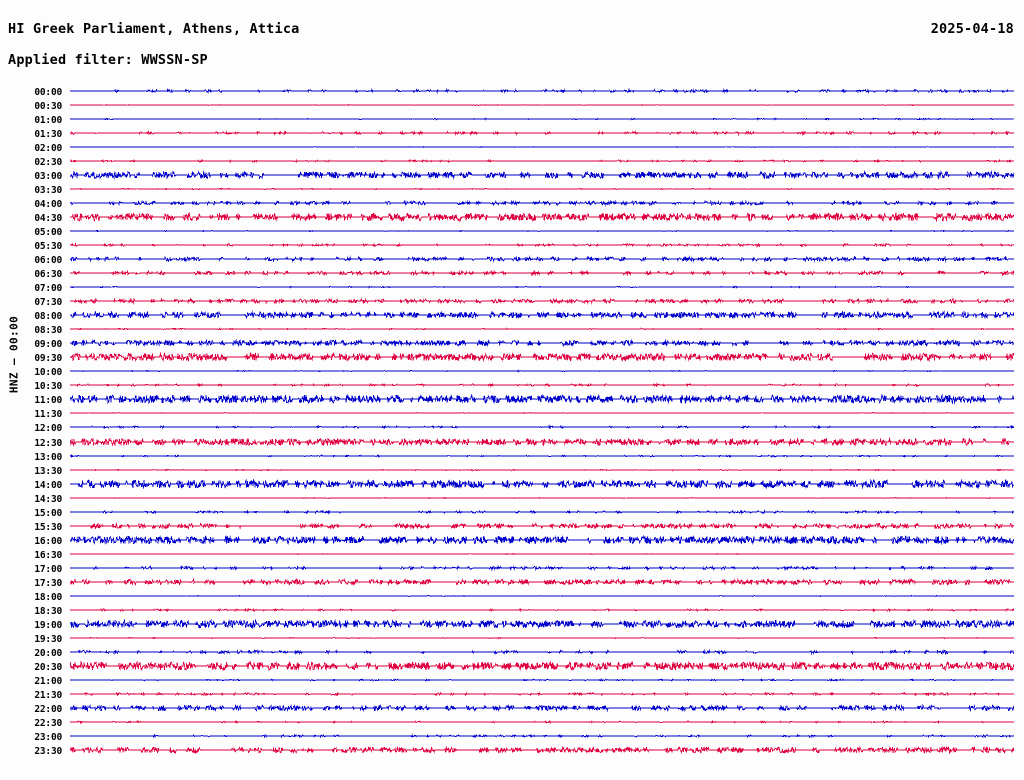 The image size is (1024, 780). What do you see at coordinates (512, 247) in the screenshot?
I see `trace-row: 05:30` at bounding box center [512, 247].